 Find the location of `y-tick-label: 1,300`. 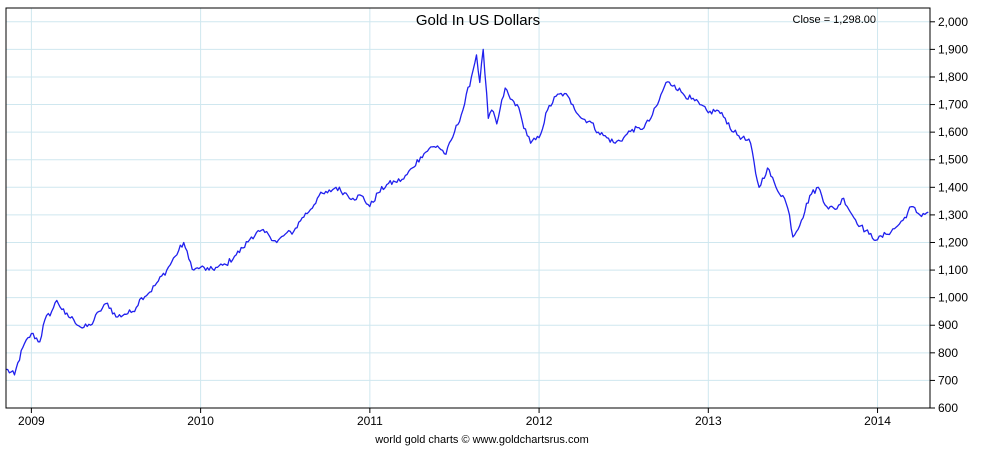

y-tick-label: 1,300 is located at coordinates (953, 215).